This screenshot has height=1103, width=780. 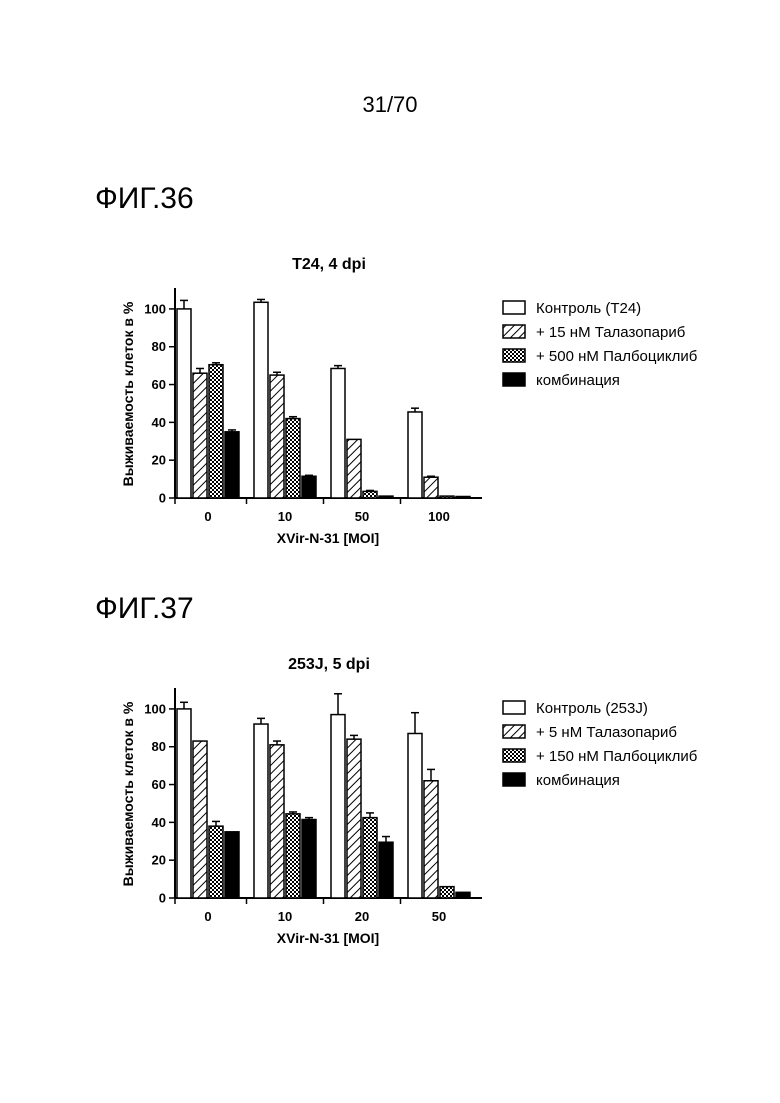 I want to click on chart-title: 253J, 5 dpi, so click(x=329, y=664).